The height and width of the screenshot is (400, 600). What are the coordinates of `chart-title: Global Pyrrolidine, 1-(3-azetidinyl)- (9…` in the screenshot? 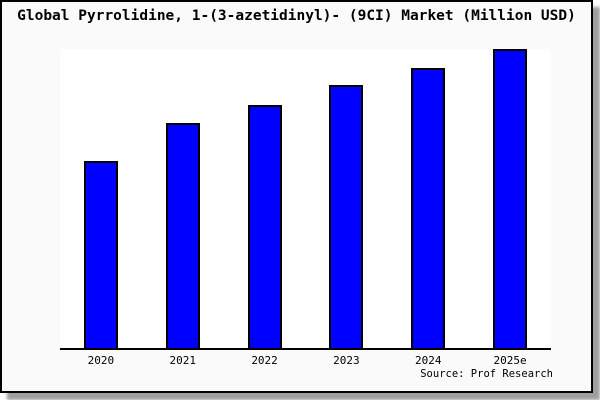 It's located at (296, 16).